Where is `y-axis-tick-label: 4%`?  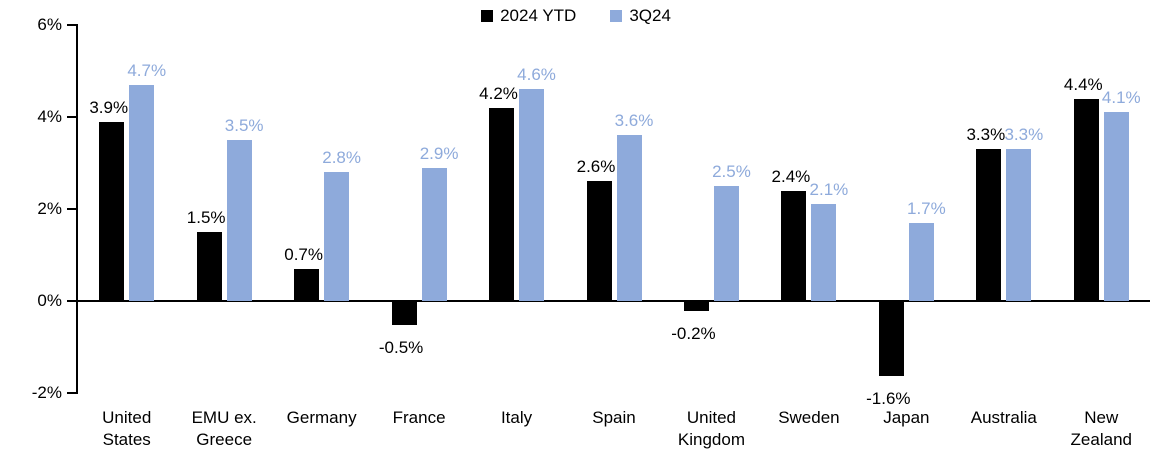
y-axis-tick-label: 4% is located at coordinates (49, 116).